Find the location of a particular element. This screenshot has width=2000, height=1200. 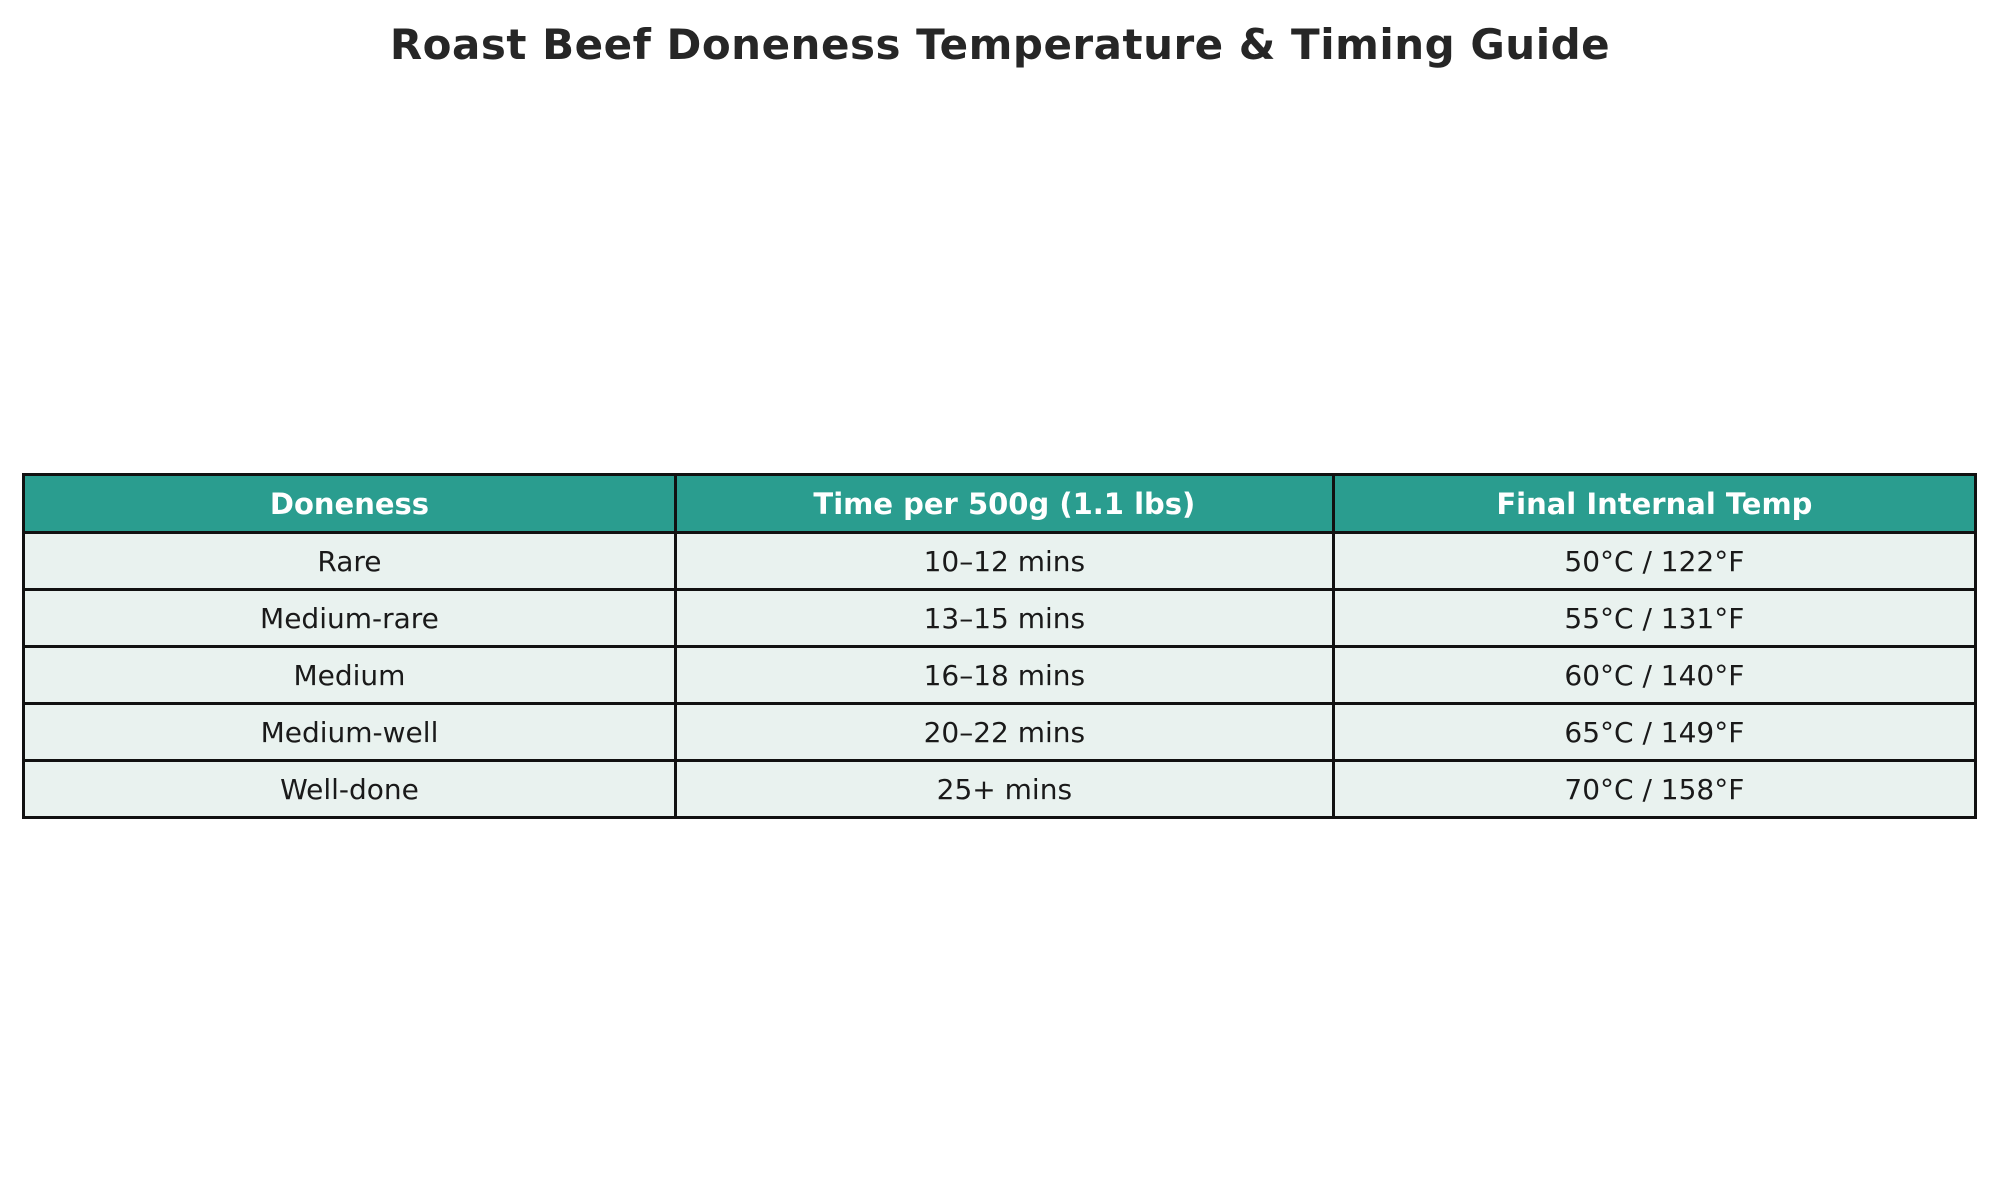

cell-final-temp: 50°C / 122°F is located at coordinates (1654, 561).